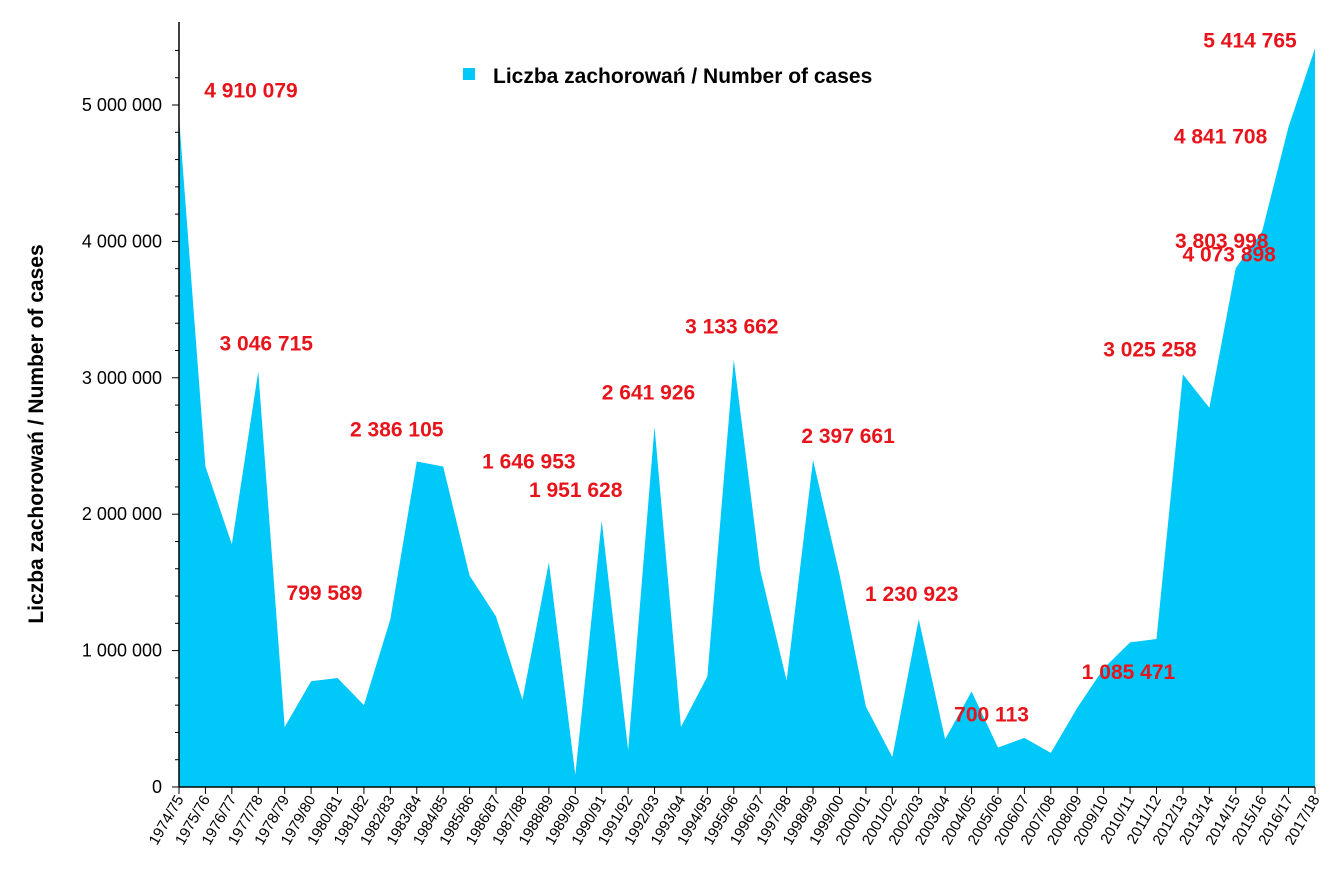  Describe the element at coordinates (157, 787) in the screenshot. I see `y-tick-label: 0` at that location.